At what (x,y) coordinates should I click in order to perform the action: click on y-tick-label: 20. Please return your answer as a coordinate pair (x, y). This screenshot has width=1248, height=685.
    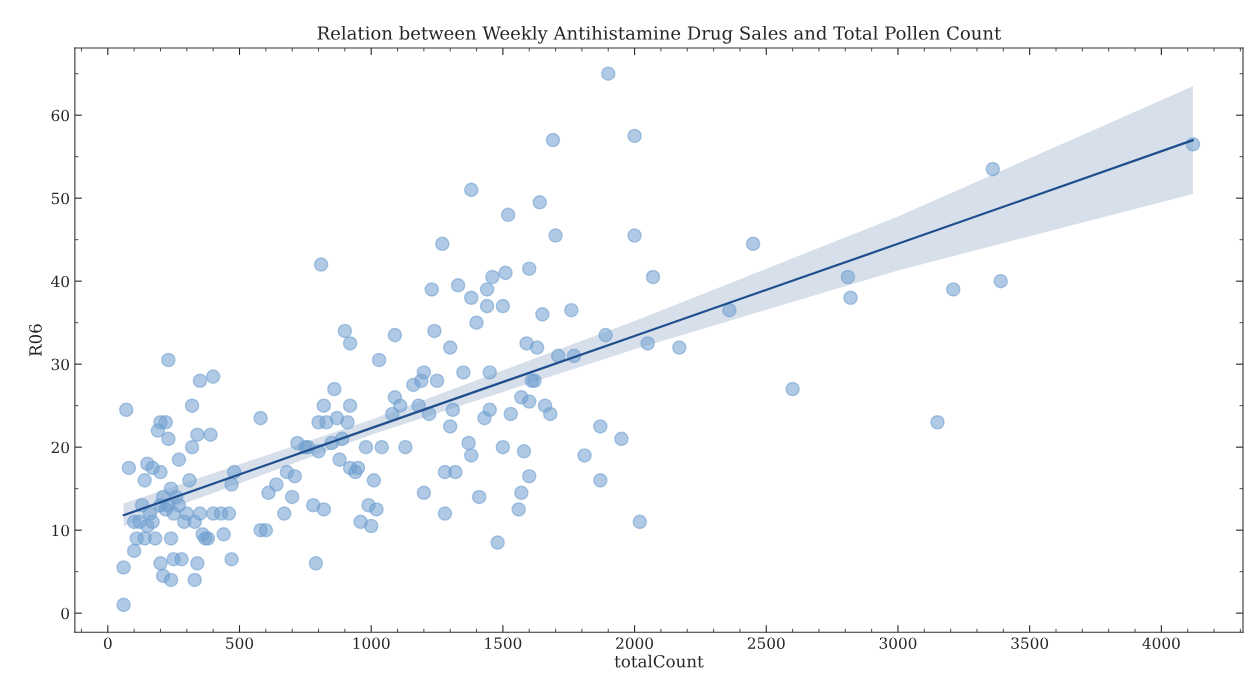
    Looking at the image, I should click on (60, 447).